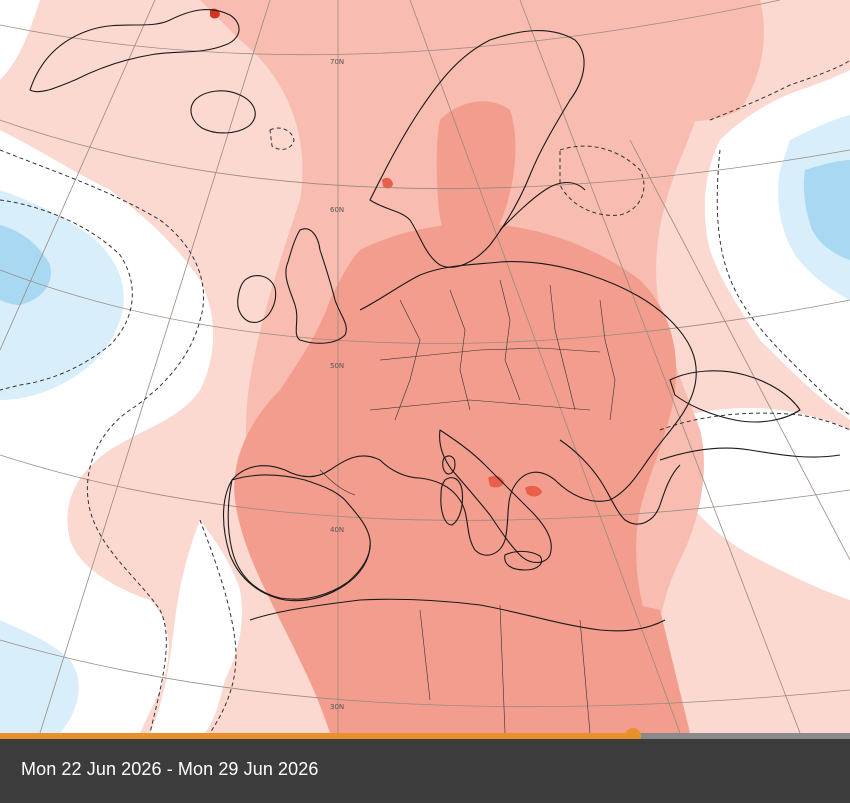 The height and width of the screenshot is (803, 850). I want to click on coastline-balkans-greece, so click(620, 482).